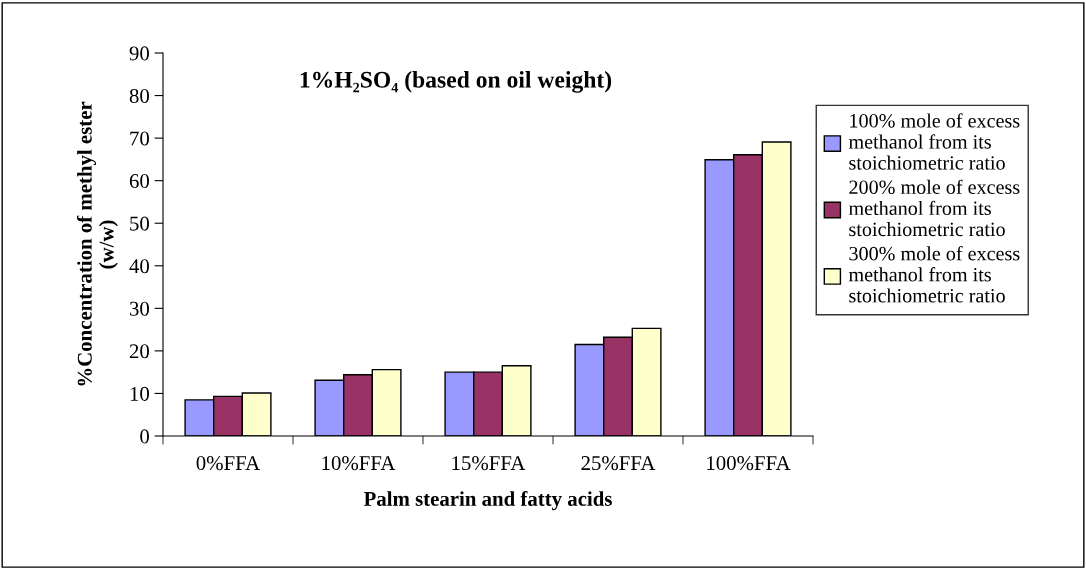  Describe the element at coordinates (489, 463) in the screenshot. I see `x-tick-label: 15%FFA` at that location.